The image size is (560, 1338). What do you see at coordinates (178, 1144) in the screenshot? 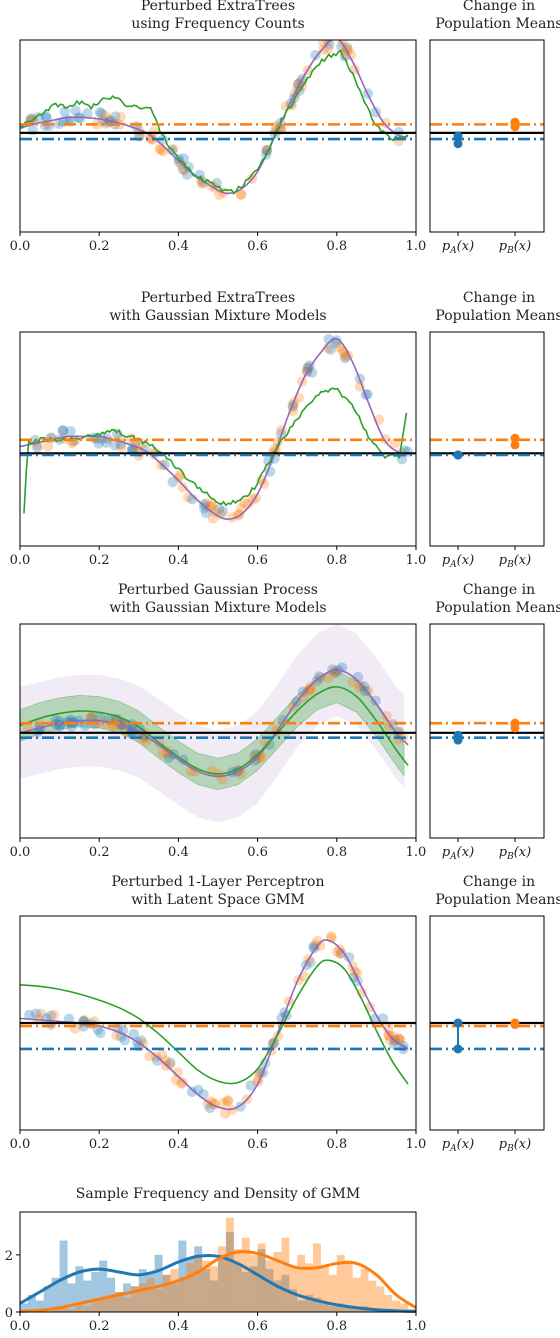
I see `panel-4-x-tick-label: 0.4` at bounding box center [178, 1144].